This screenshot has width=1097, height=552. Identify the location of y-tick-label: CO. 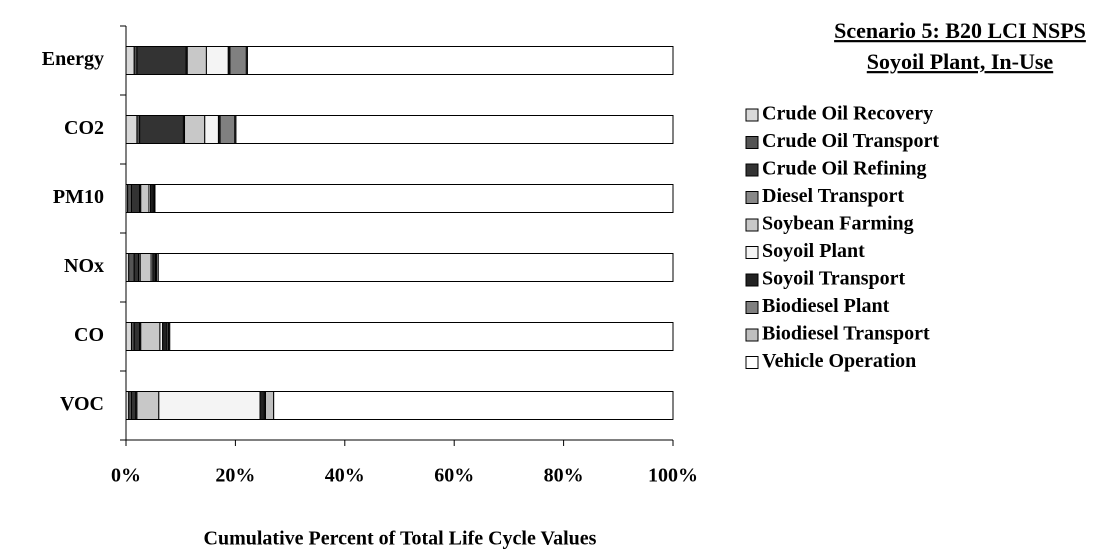
(89, 335).